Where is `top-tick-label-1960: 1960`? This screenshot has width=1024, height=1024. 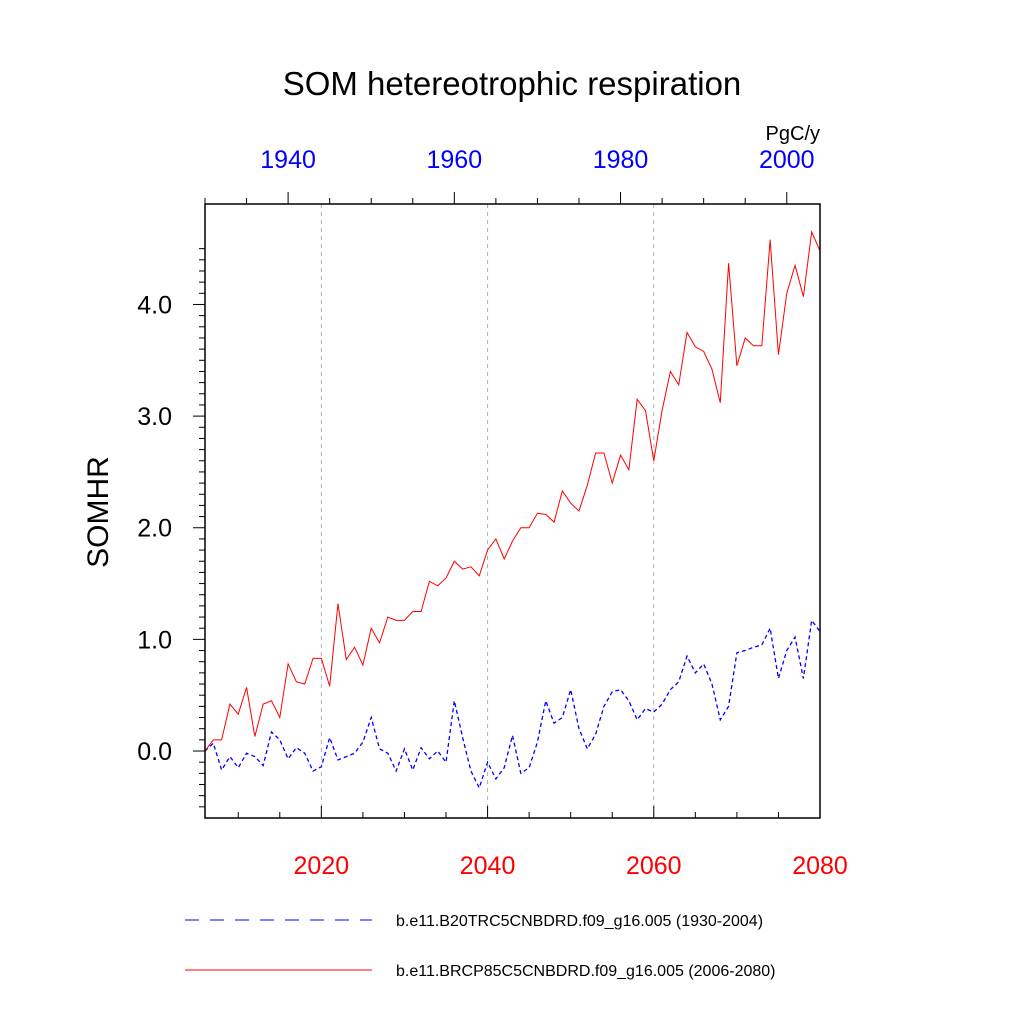 top-tick-label-1960: 1960 is located at coordinates (455, 160).